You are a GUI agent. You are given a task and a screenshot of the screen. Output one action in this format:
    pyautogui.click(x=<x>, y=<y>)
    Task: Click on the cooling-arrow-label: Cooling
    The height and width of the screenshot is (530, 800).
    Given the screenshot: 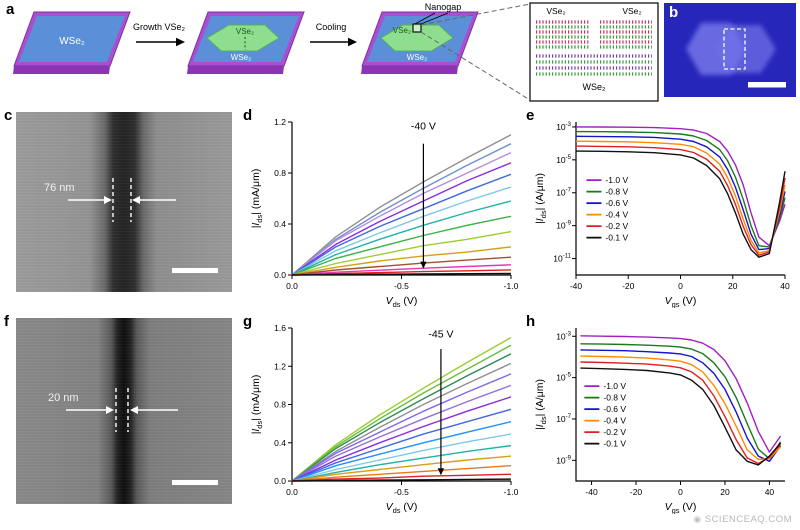 What is the action you would take?
    pyautogui.click(x=331, y=27)
    